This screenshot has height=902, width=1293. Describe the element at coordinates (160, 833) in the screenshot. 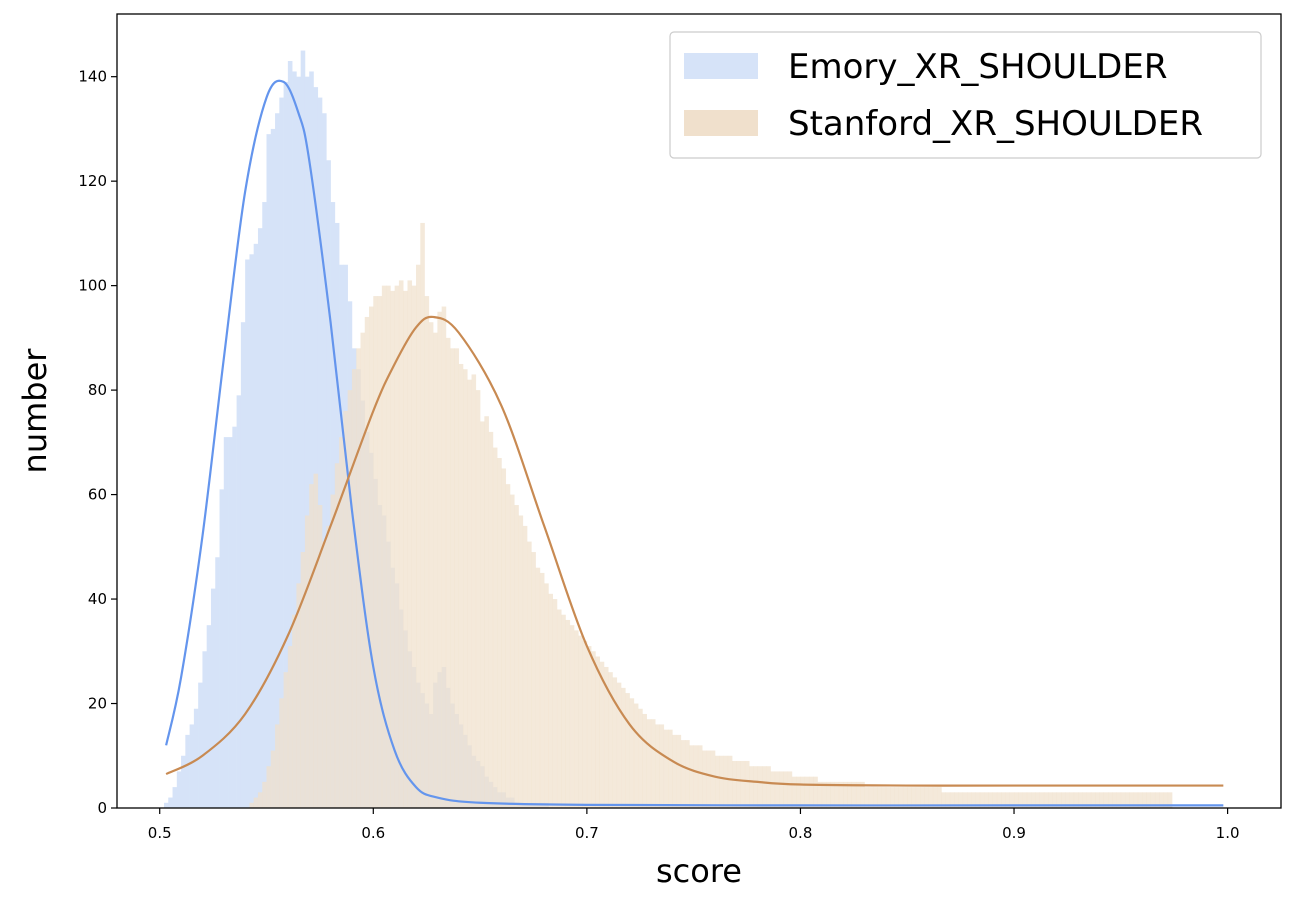

I see `x-tick-label: 0.5` at that location.